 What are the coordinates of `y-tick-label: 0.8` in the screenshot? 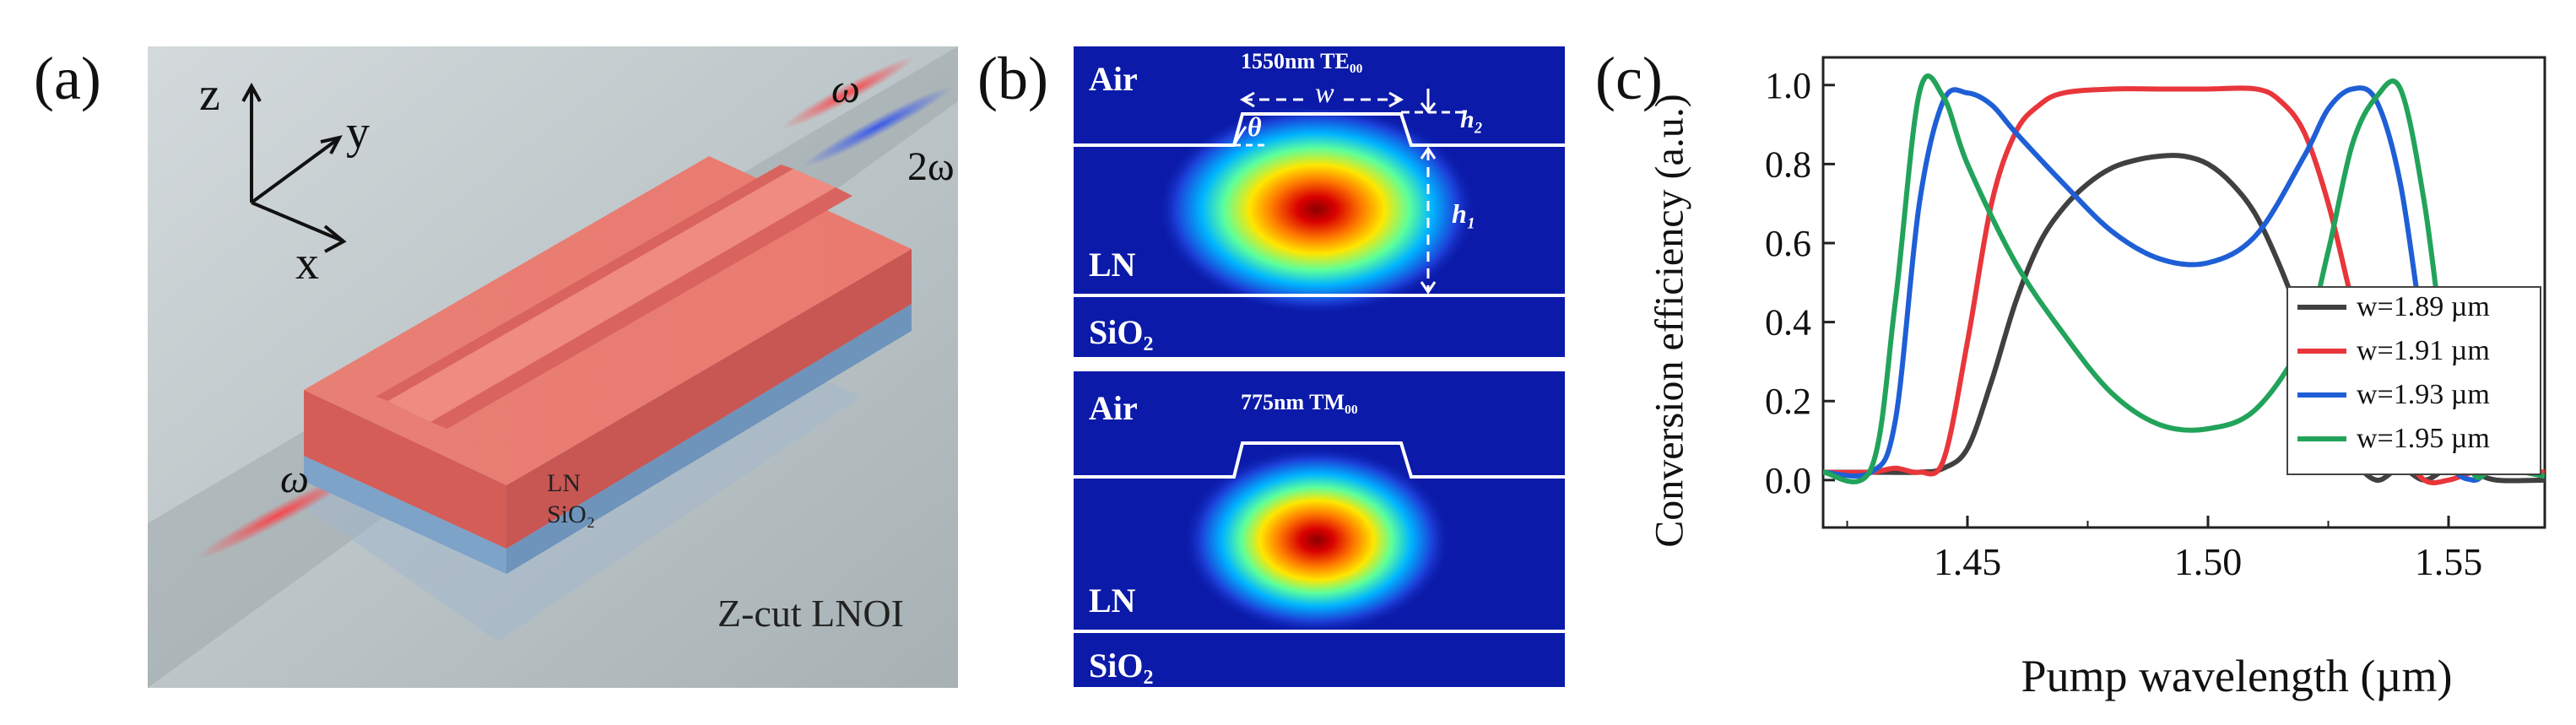 It's located at (1788, 164).